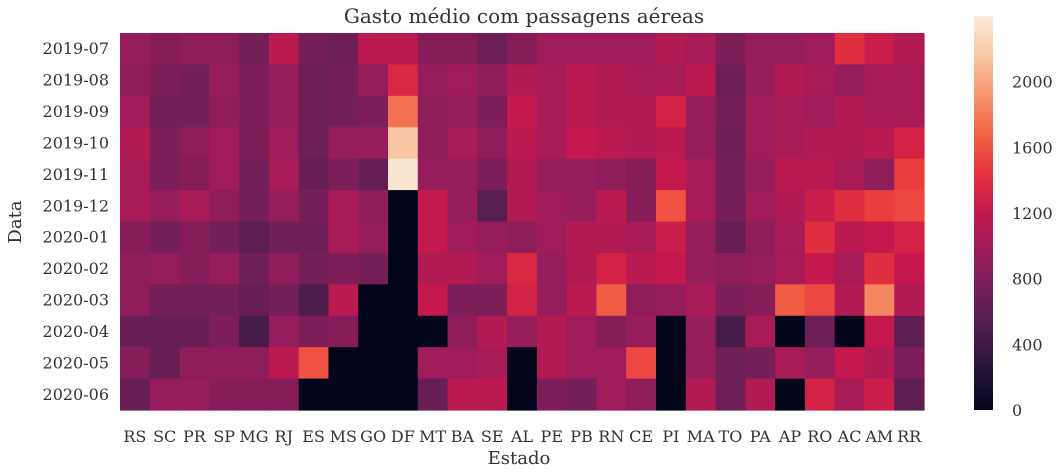 The height and width of the screenshot is (475, 1061). Describe the element at coordinates (76, 111) in the screenshot. I see `y-tick-label: 2019-09` at that location.